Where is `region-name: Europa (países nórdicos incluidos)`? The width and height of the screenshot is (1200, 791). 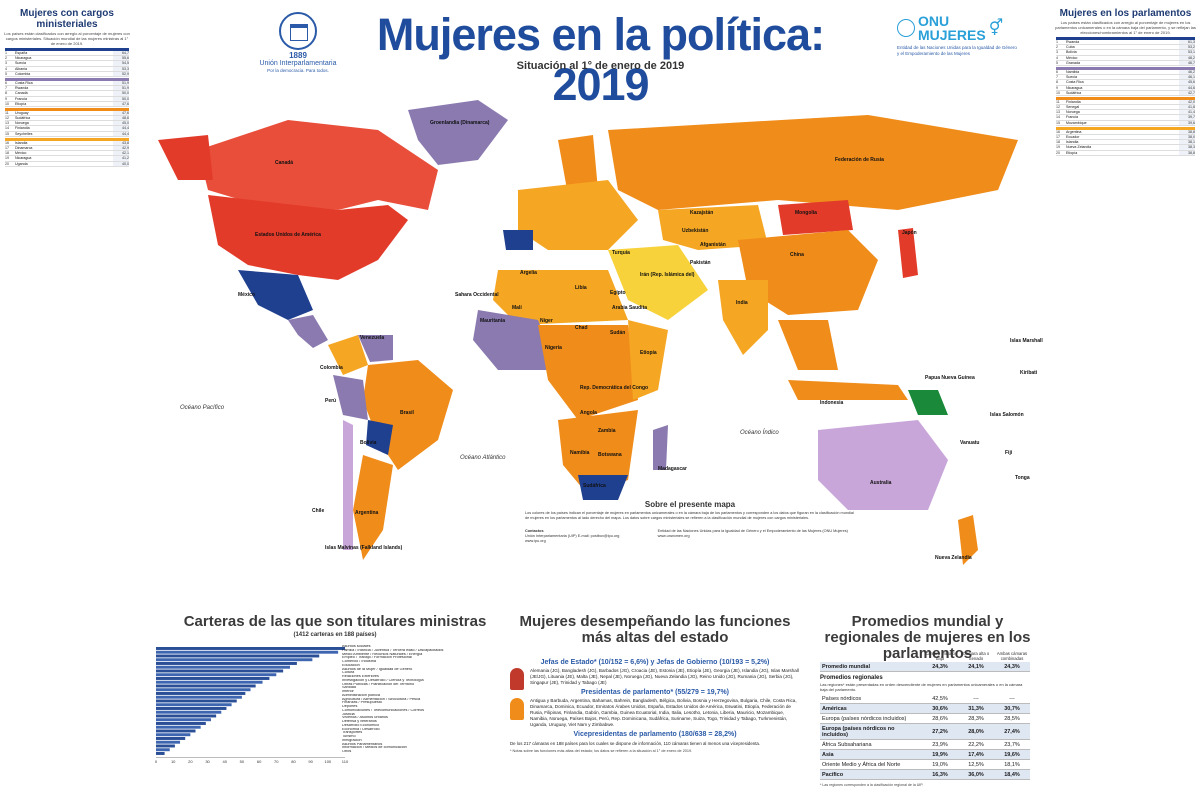
region-name: Europa (países nórdicos incluidos) is located at coordinates (871, 718).